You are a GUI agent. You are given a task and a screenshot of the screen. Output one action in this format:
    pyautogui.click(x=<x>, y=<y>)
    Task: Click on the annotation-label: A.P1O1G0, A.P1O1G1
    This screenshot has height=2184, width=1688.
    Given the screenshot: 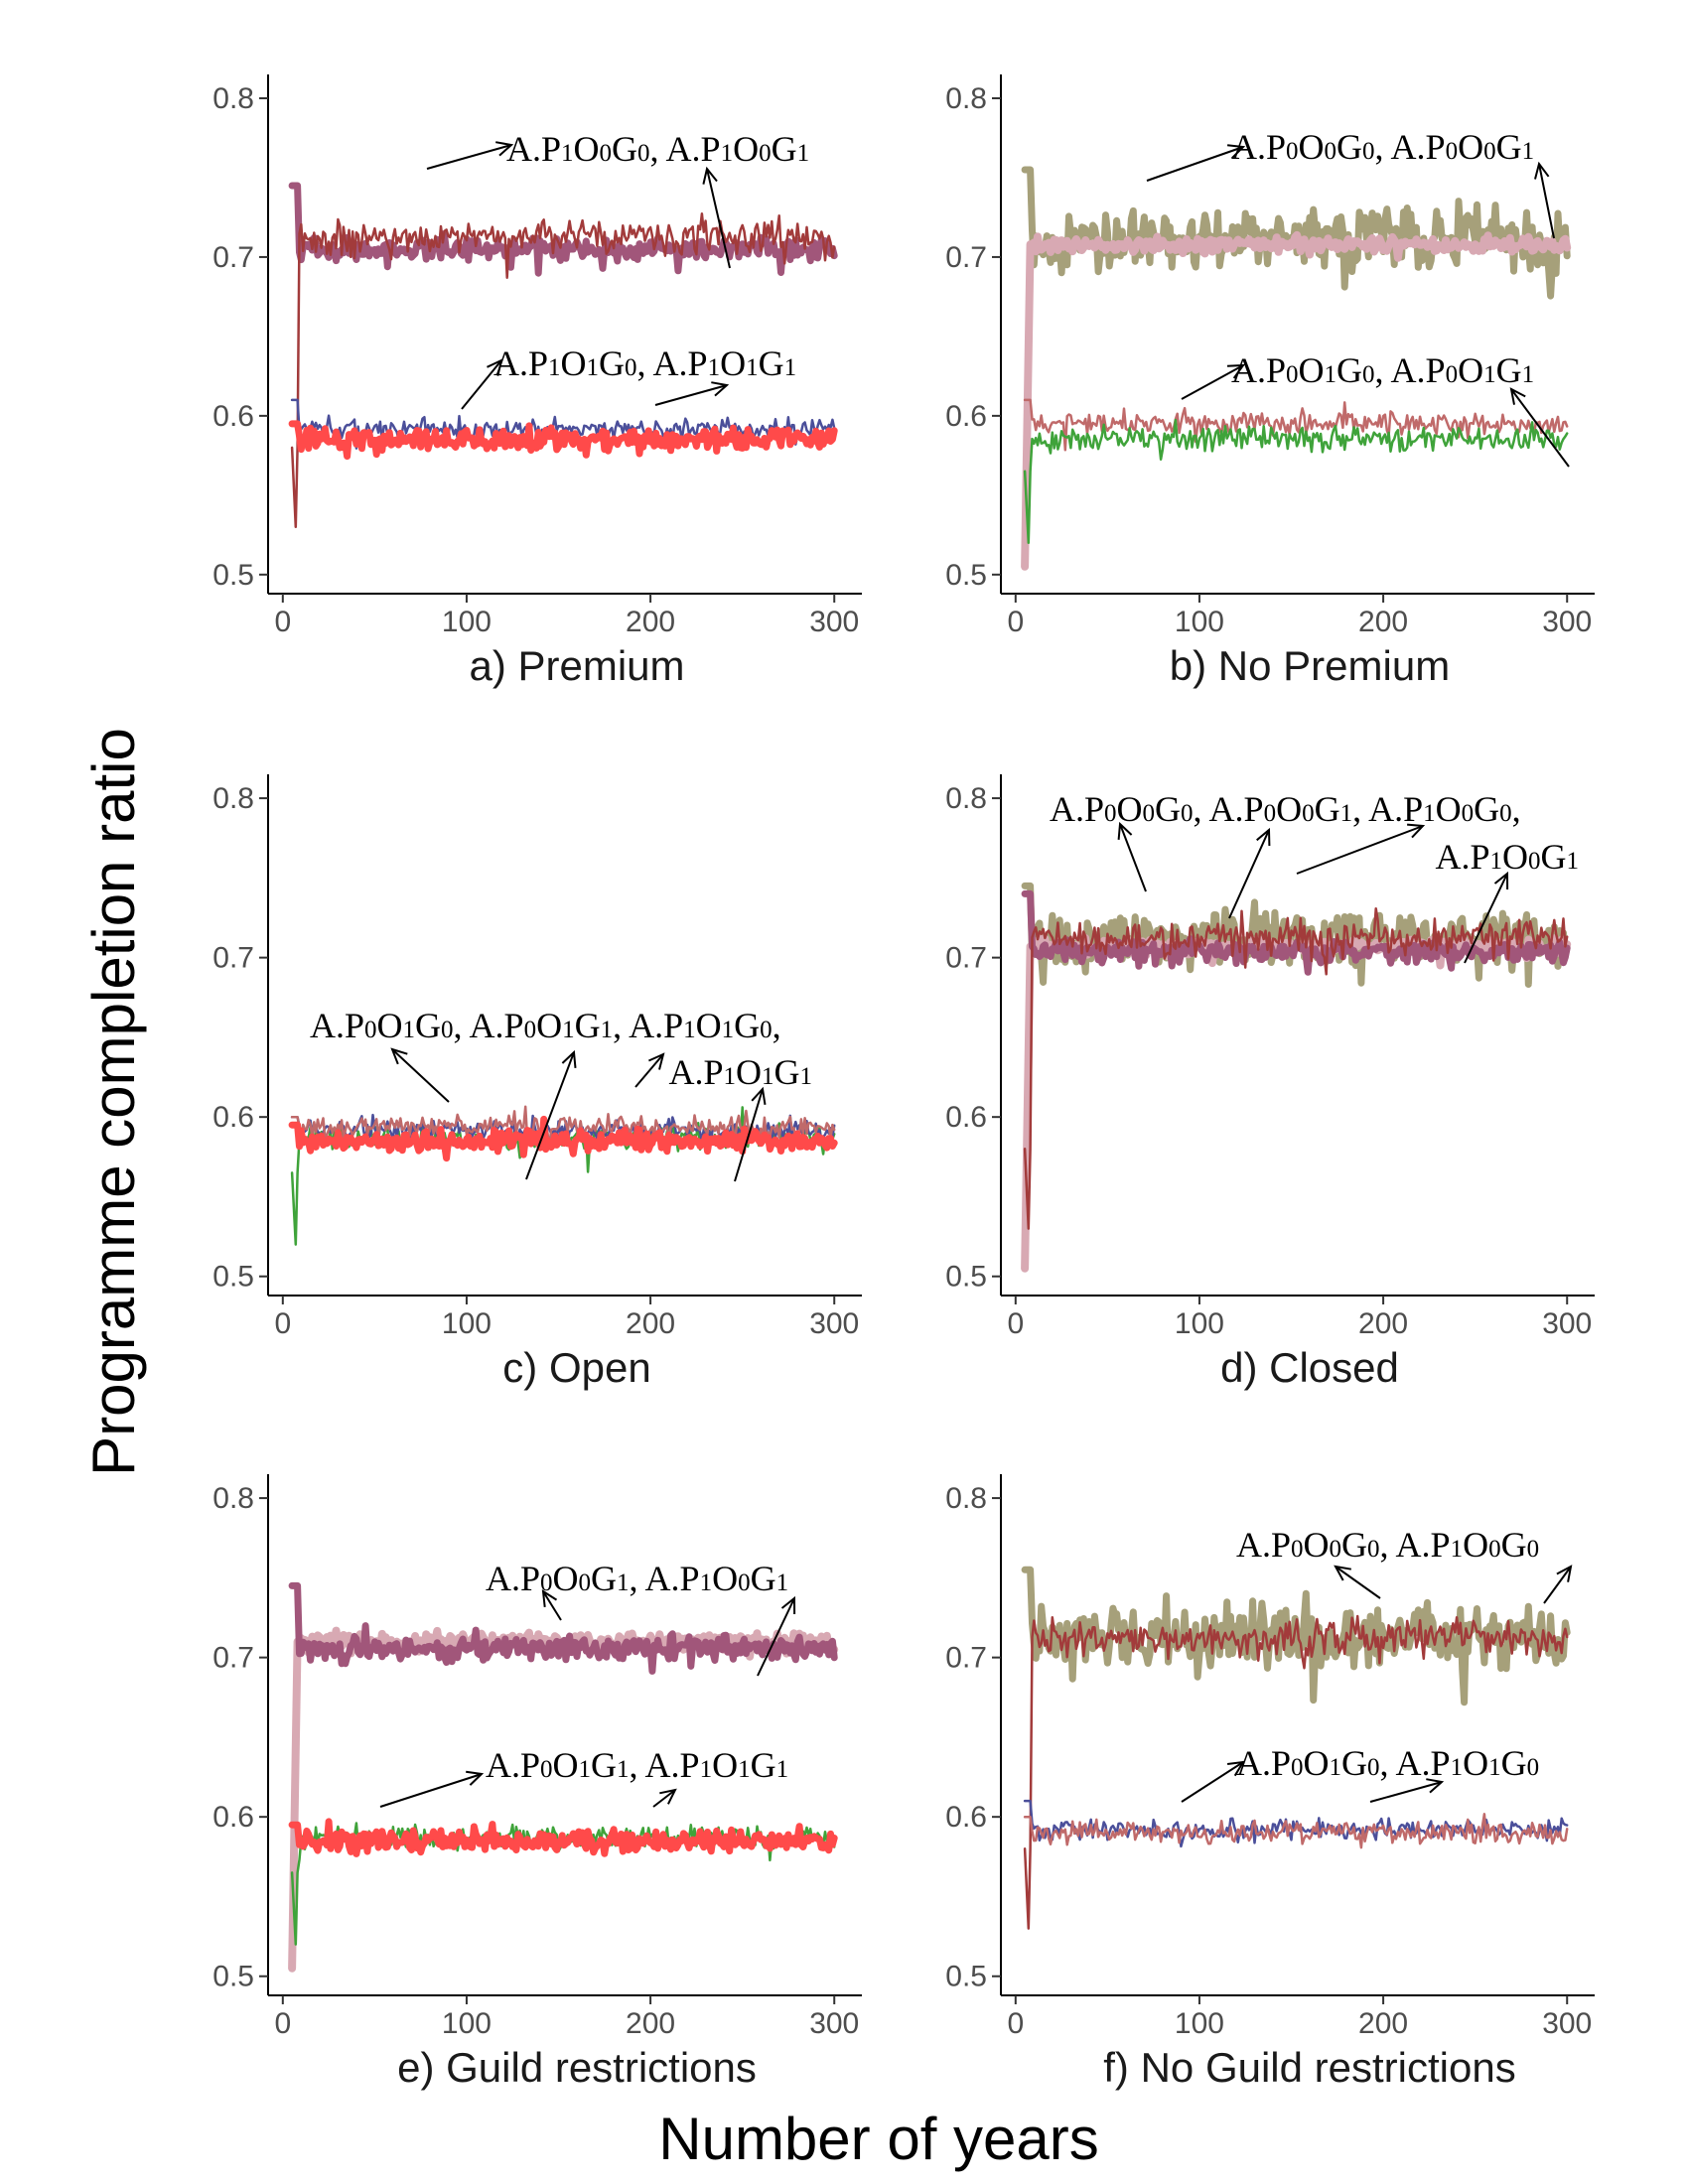 What is the action you would take?
    pyautogui.click(x=644, y=363)
    